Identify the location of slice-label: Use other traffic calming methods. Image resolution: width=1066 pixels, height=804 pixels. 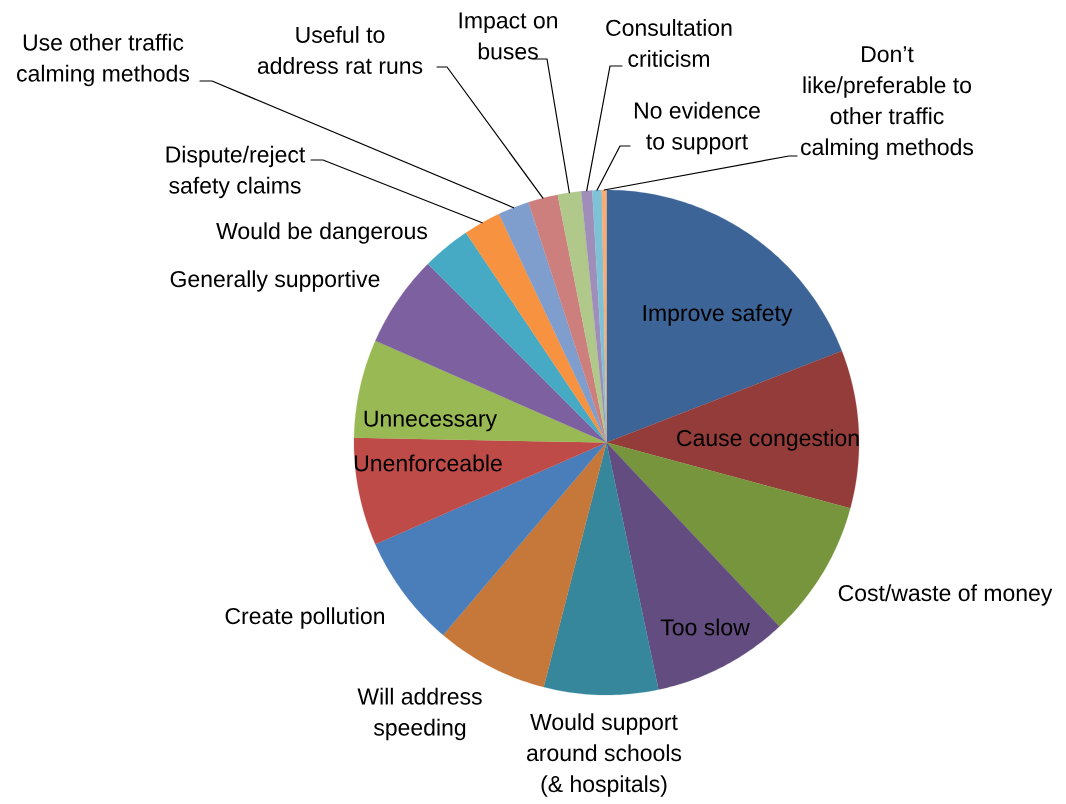
(103, 60).